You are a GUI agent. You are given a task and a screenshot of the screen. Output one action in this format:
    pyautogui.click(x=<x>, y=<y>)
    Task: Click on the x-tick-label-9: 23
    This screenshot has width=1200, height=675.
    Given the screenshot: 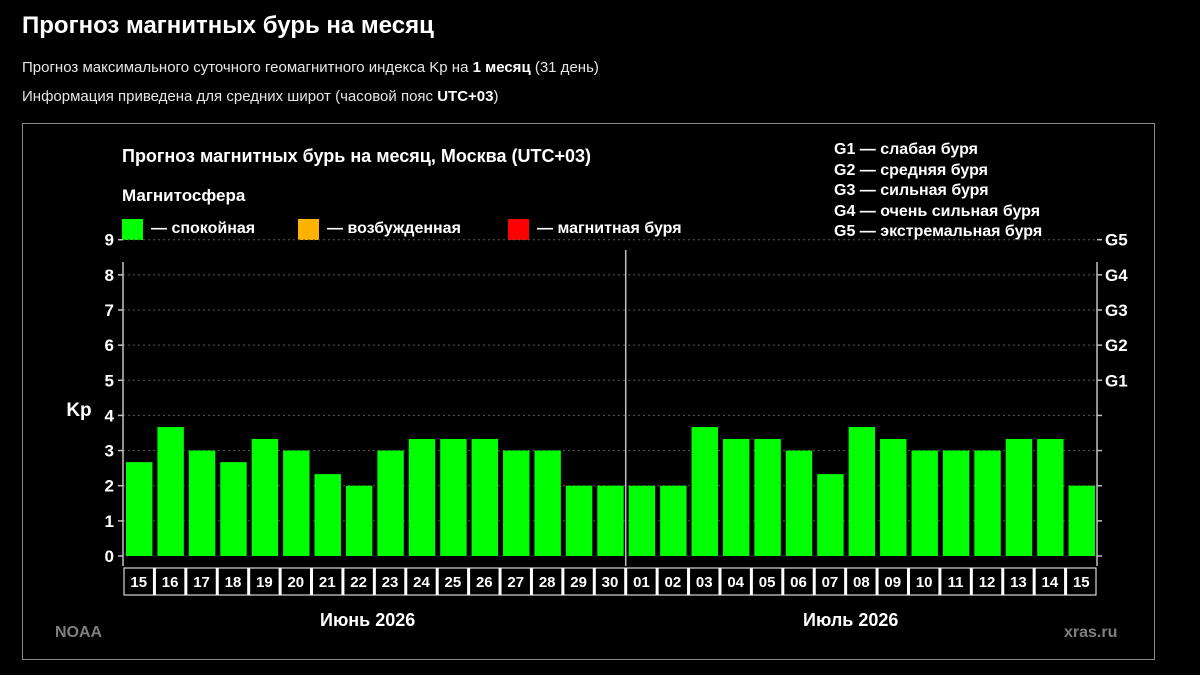 What is the action you would take?
    pyautogui.click(x=390, y=582)
    